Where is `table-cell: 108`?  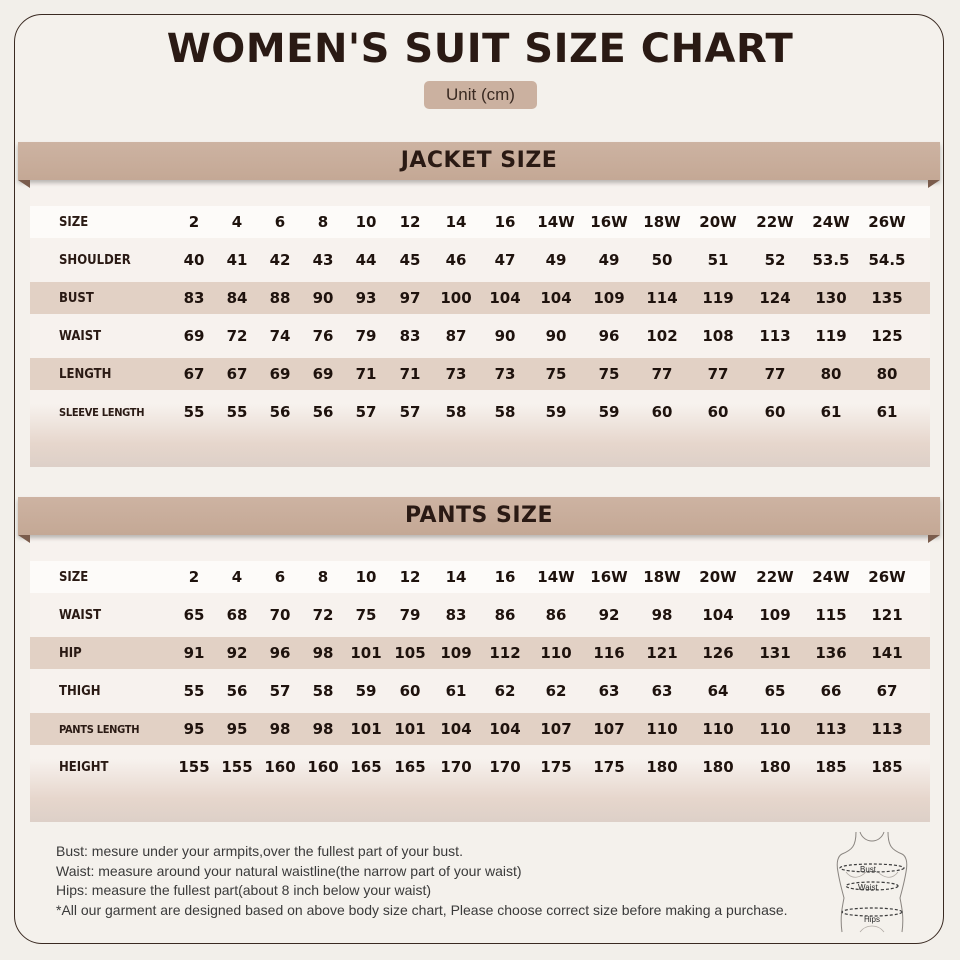 table-cell: 108 is located at coordinates (718, 336).